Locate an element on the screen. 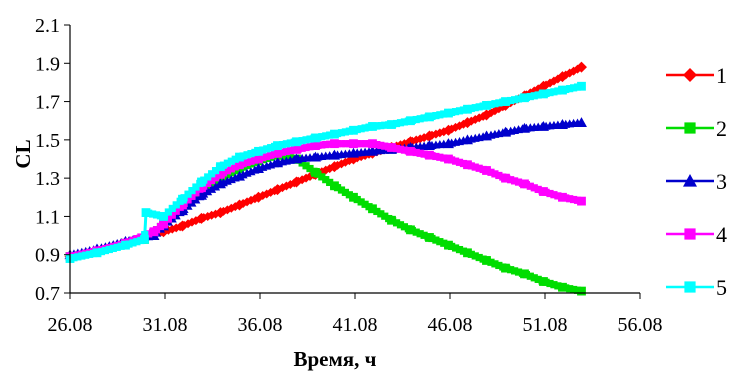  legend-item-3: 3 is located at coordinates (696, 181).